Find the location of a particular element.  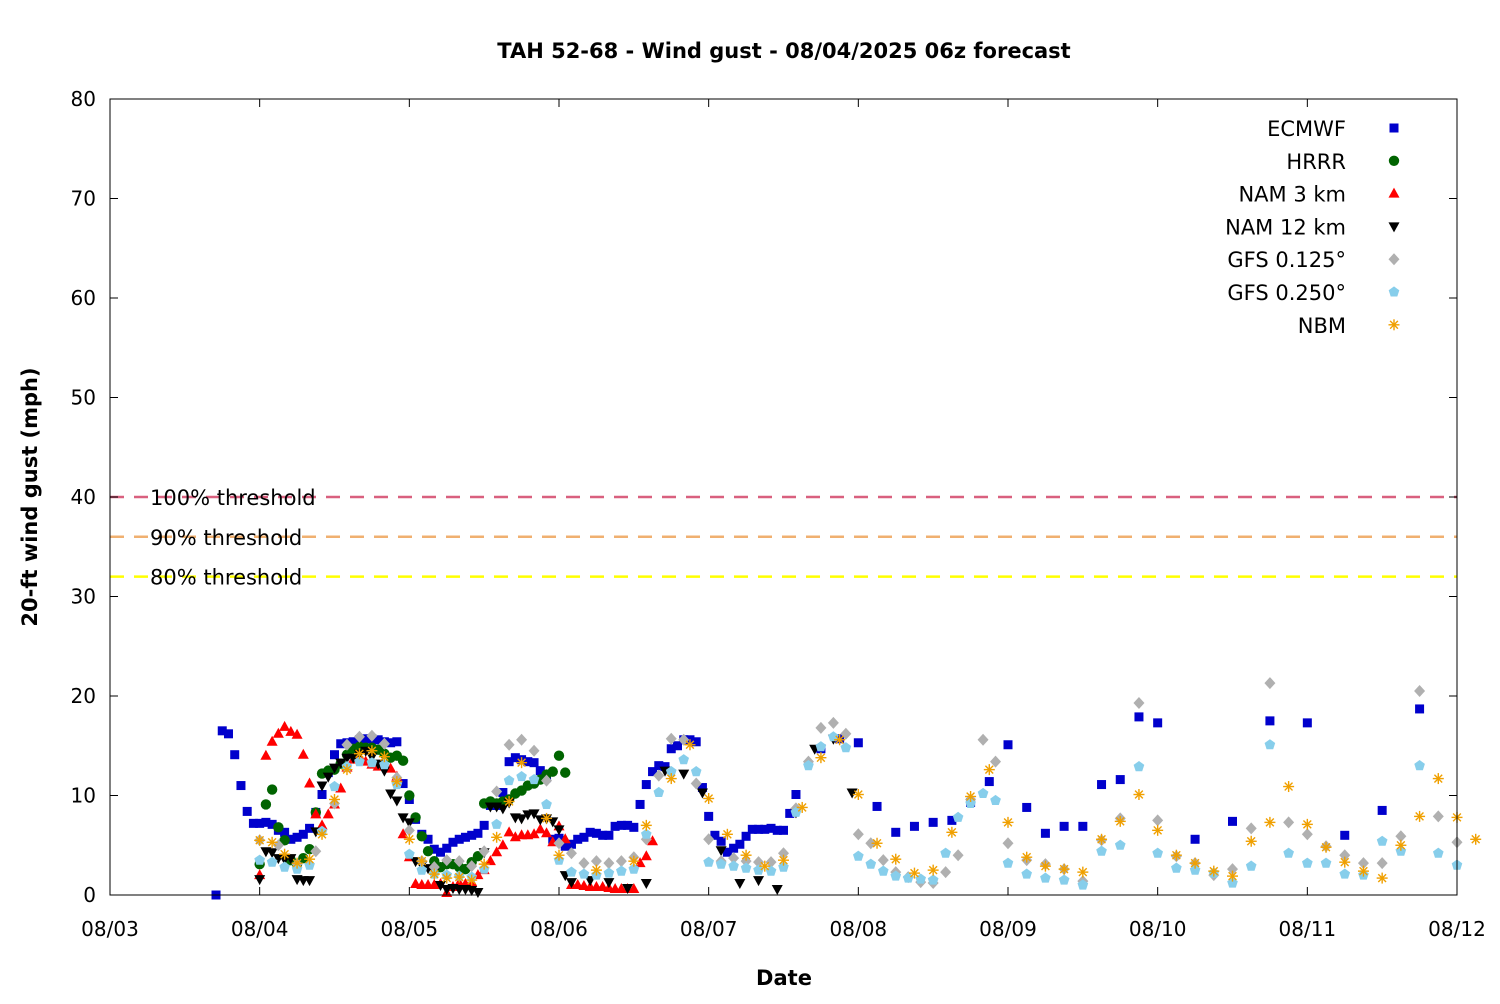

y-tick-label: 40 is located at coordinates (83, 497).